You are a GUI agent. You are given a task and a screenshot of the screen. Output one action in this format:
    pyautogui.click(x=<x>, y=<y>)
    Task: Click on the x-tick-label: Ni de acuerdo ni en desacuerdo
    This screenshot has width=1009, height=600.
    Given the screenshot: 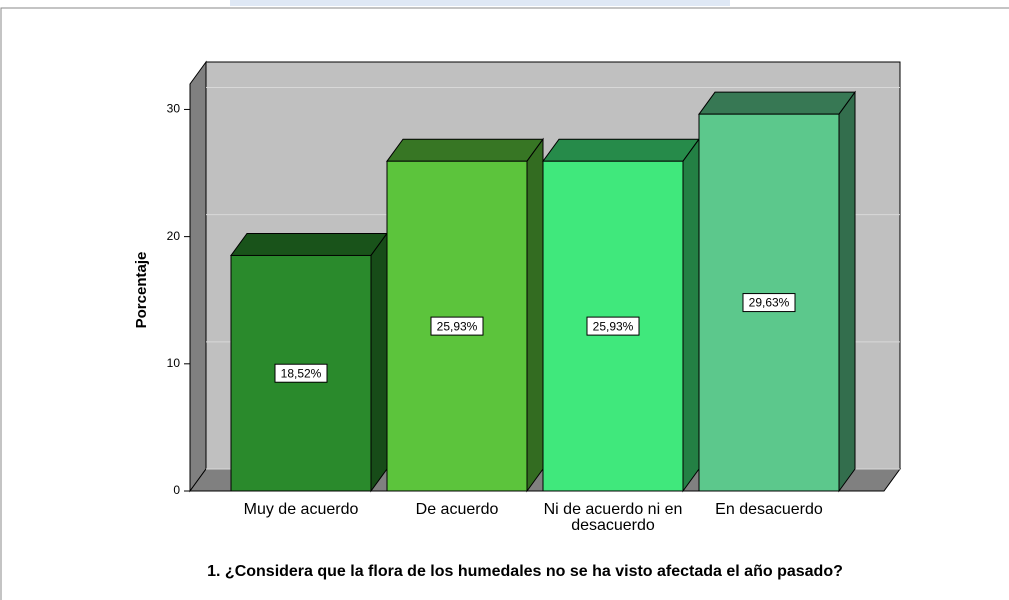 What is the action you would take?
    pyautogui.click(x=613, y=517)
    